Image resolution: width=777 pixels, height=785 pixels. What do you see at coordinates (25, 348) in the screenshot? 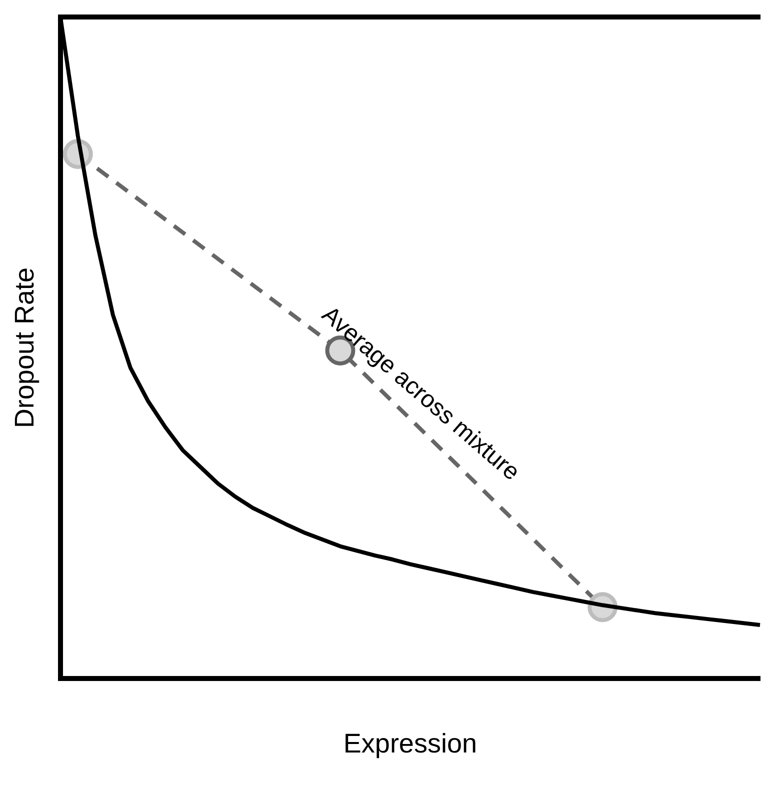
I see `y-axis-title: Dropout Rate` at bounding box center [25, 348].